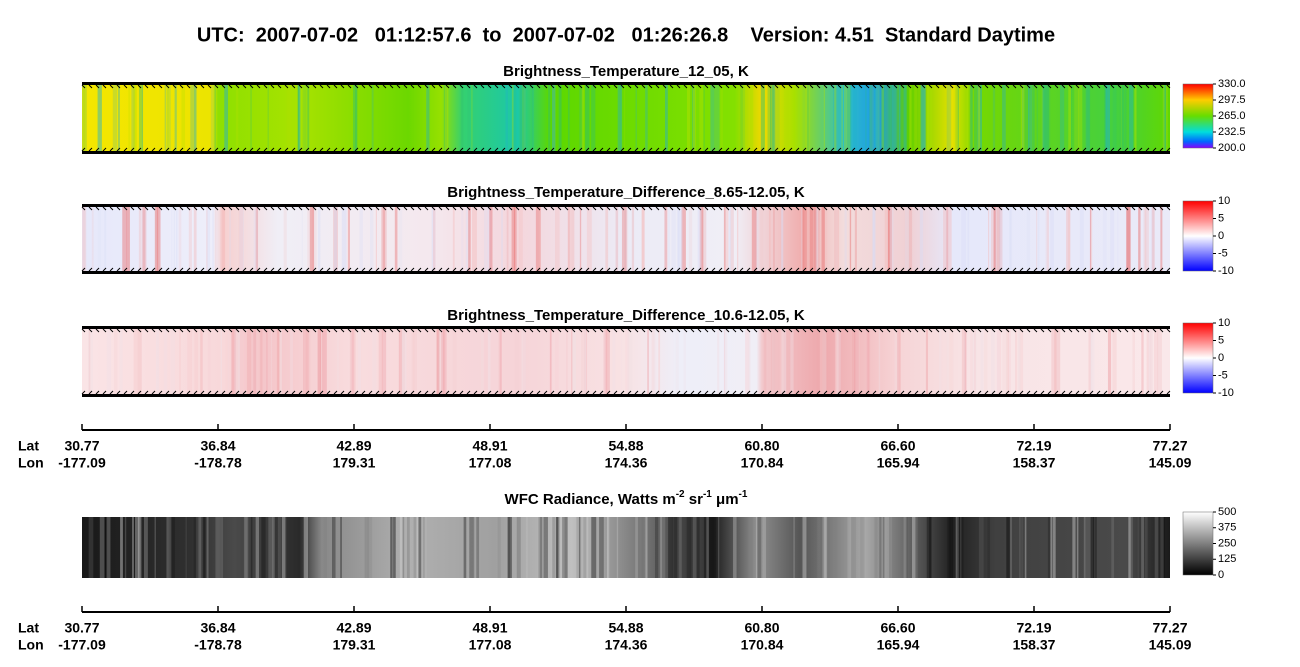 Image resolution: width=1300 pixels, height=667 pixels. I want to click on panel-title: WFC Radiance, Watts m-2 sr-1 μm-1, so click(626, 498).